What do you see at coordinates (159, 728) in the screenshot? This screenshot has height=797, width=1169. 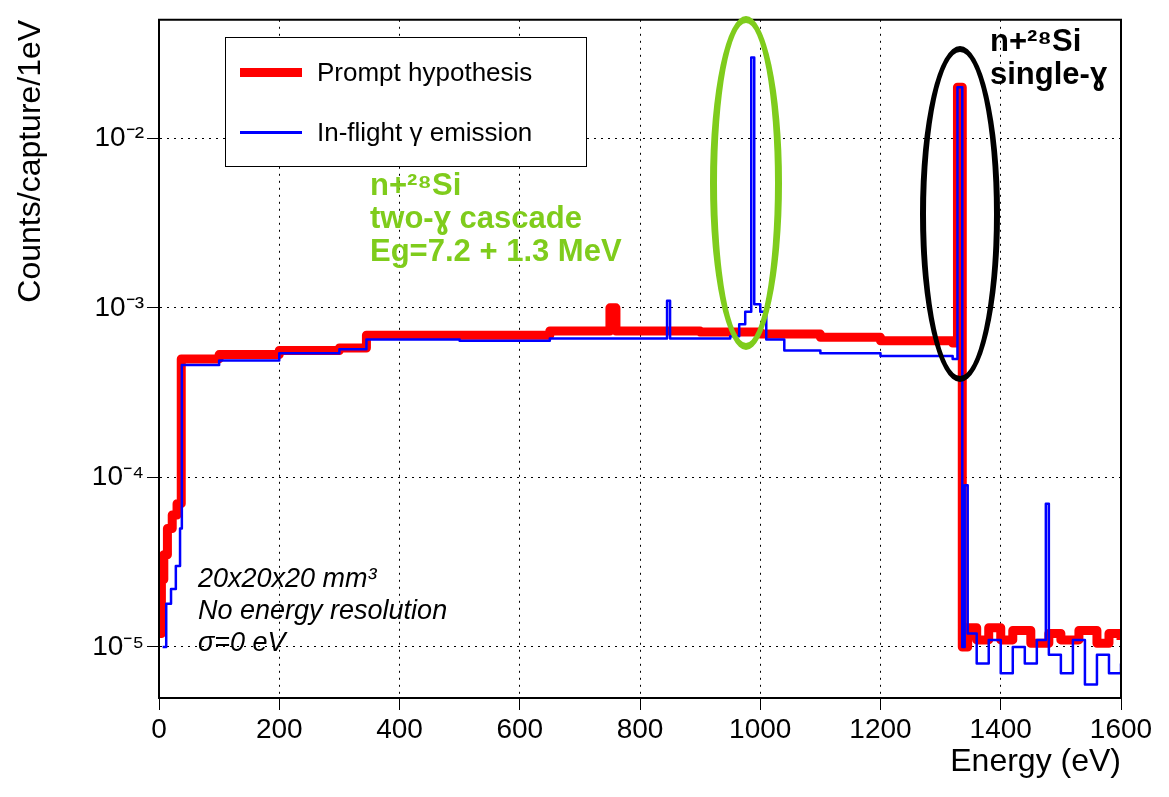 I see `x-tick-label: 0` at bounding box center [159, 728].